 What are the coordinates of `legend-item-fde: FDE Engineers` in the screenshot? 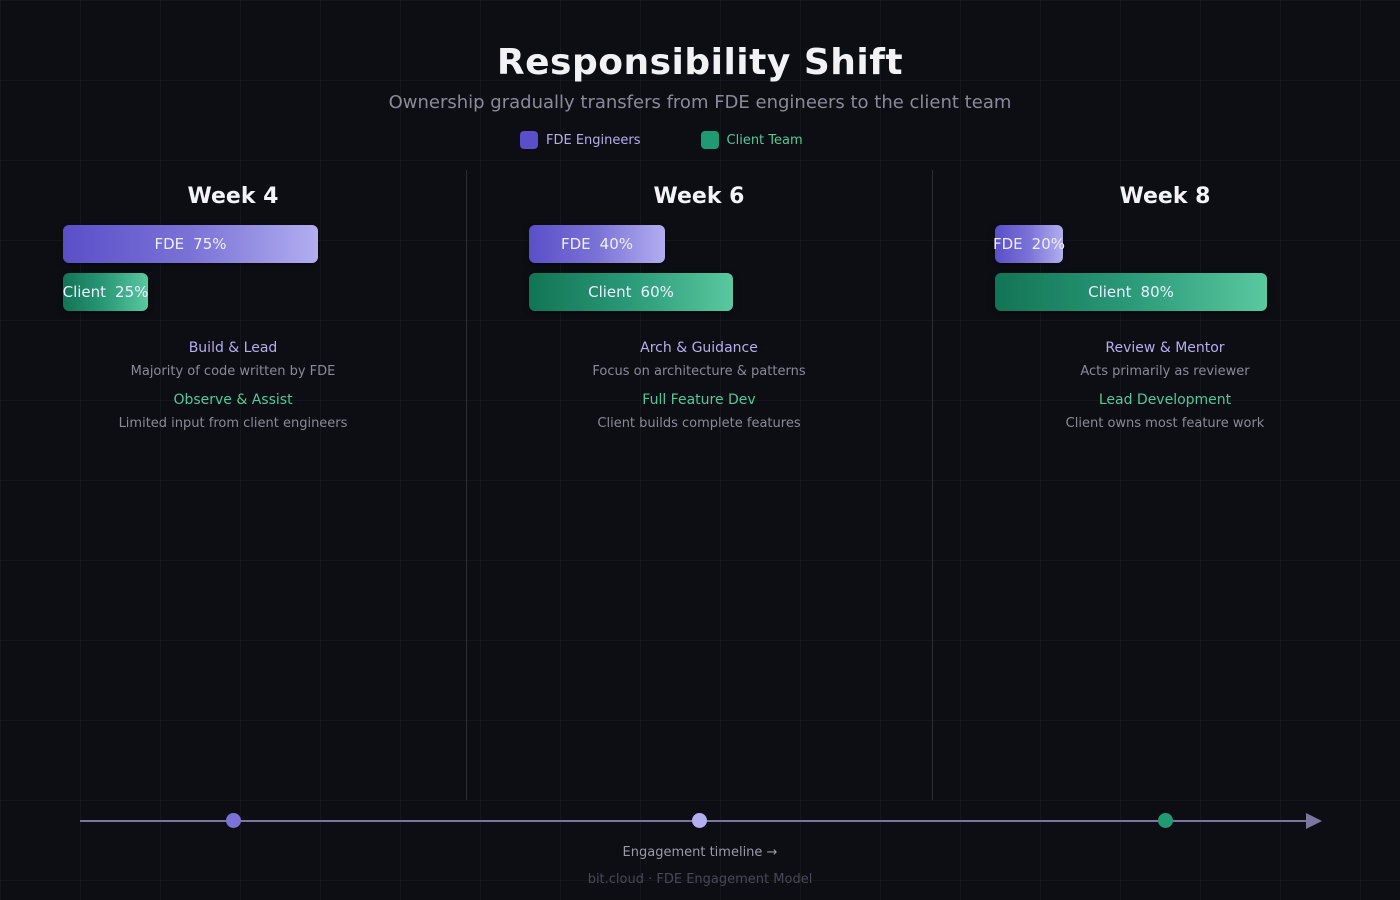 It's located at (580, 140).